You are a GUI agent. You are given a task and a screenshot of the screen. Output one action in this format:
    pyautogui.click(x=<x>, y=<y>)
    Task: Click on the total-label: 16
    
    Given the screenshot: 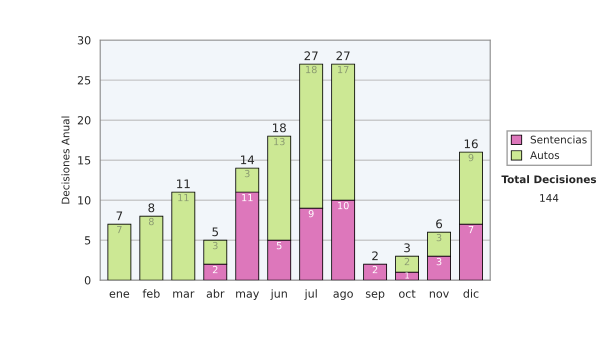 What is the action you would take?
    pyautogui.click(x=471, y=143)
    